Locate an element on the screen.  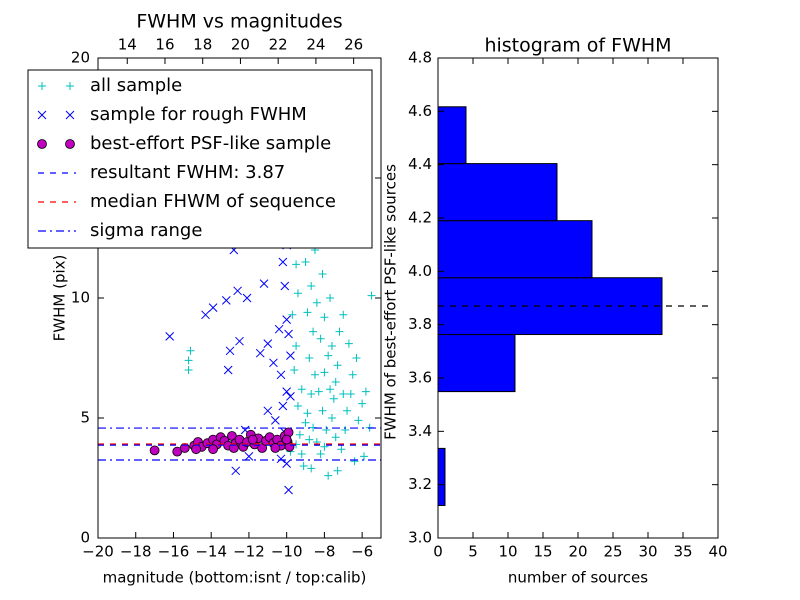
x2-tick-label: 16 is located at coordinates (164, 45).